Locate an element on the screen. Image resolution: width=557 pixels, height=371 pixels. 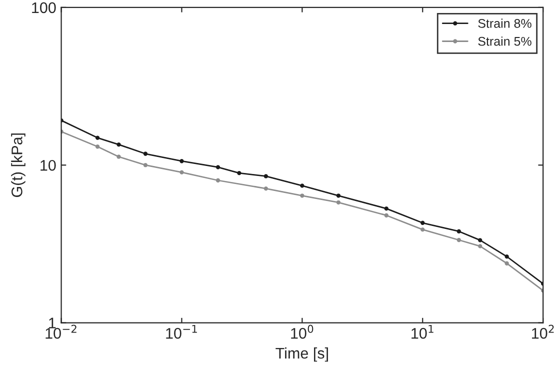
x-tick-label: 10$^{−1}$ is located at coordinates (181, 331).